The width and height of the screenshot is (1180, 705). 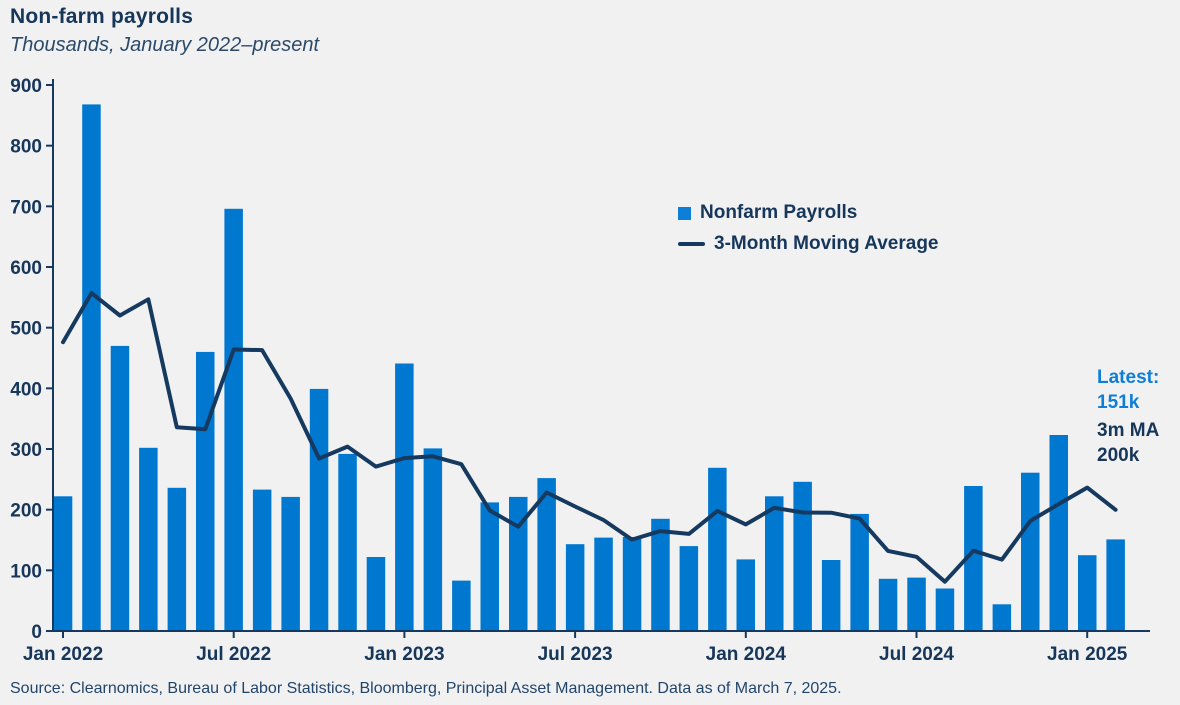 I want to click on y-axis-tick-label: 100, so click(x=26, y=571).